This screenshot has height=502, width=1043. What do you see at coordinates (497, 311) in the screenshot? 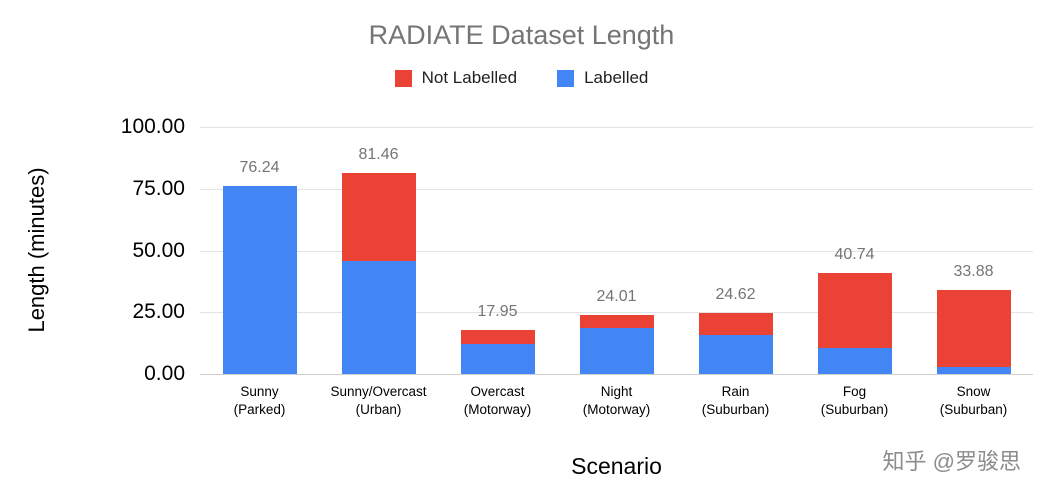
I see `bar-total-label: 17.95` at bounding box center [497, 311].